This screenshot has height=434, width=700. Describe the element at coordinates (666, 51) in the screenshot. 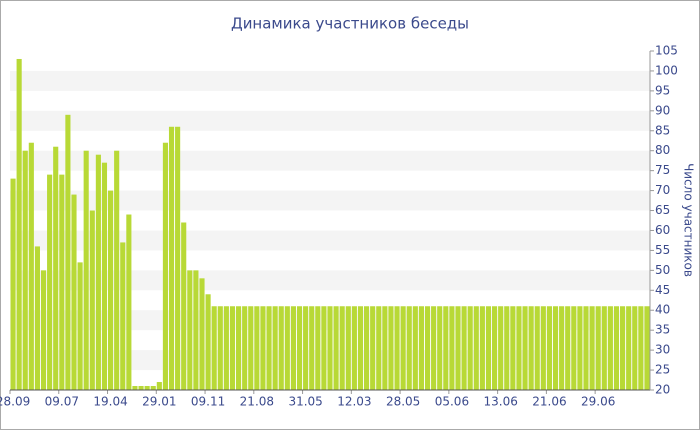

I see `y-tick-label: 105` at that location.